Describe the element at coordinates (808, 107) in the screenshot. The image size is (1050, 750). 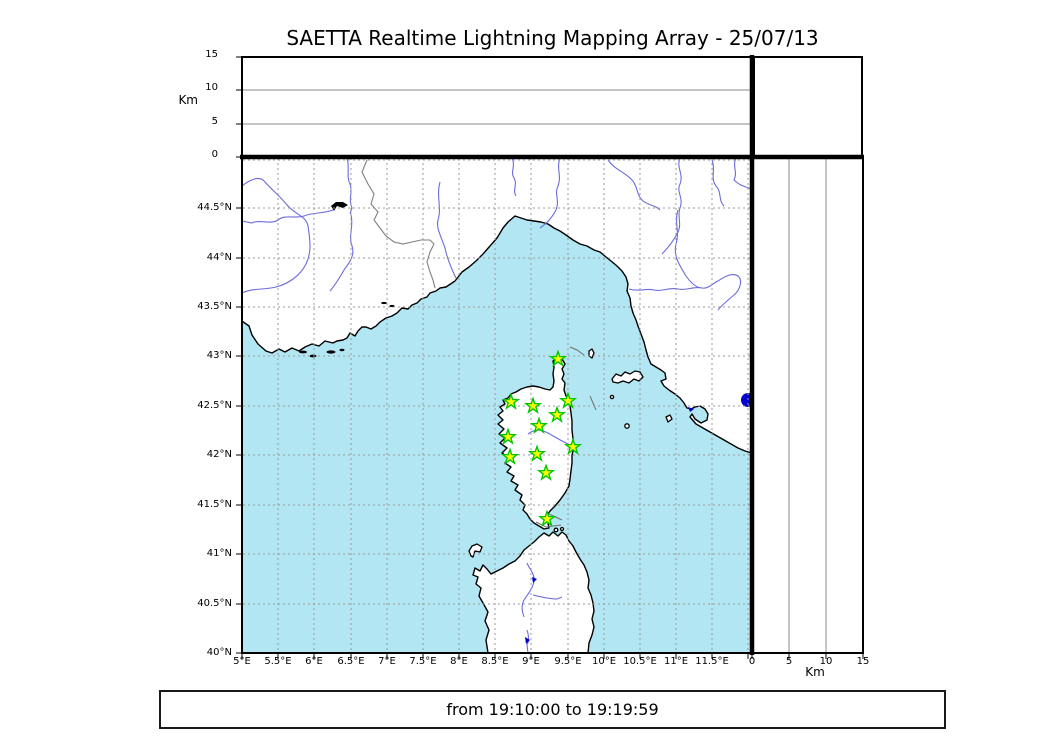
I see `altitude-histogram-panel` at that location.